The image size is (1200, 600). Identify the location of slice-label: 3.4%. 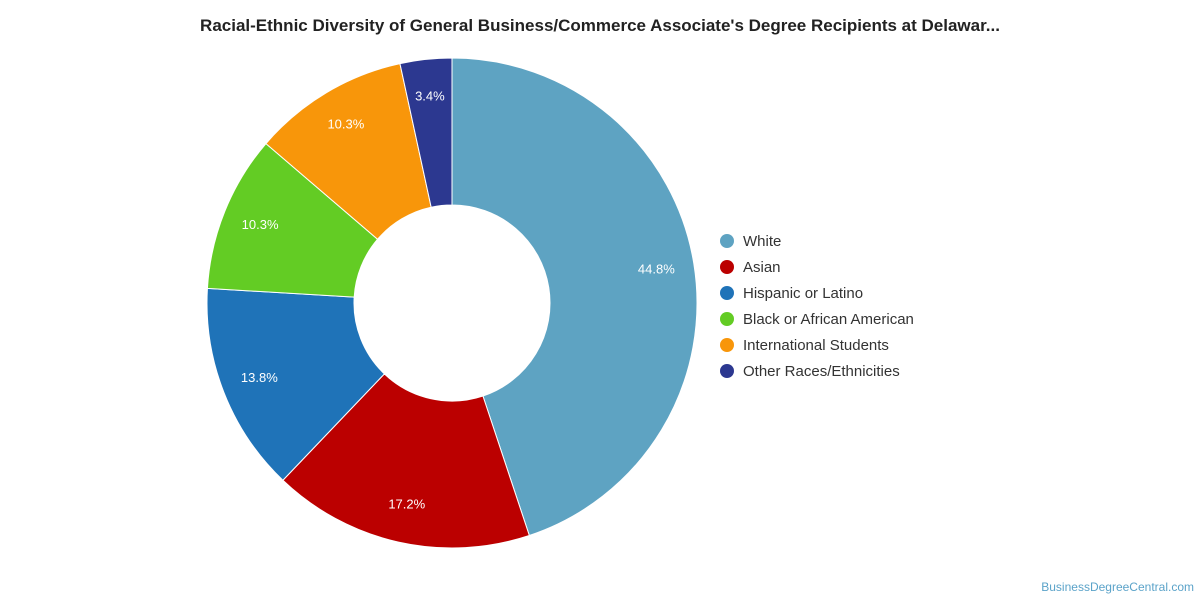
(430, 96).